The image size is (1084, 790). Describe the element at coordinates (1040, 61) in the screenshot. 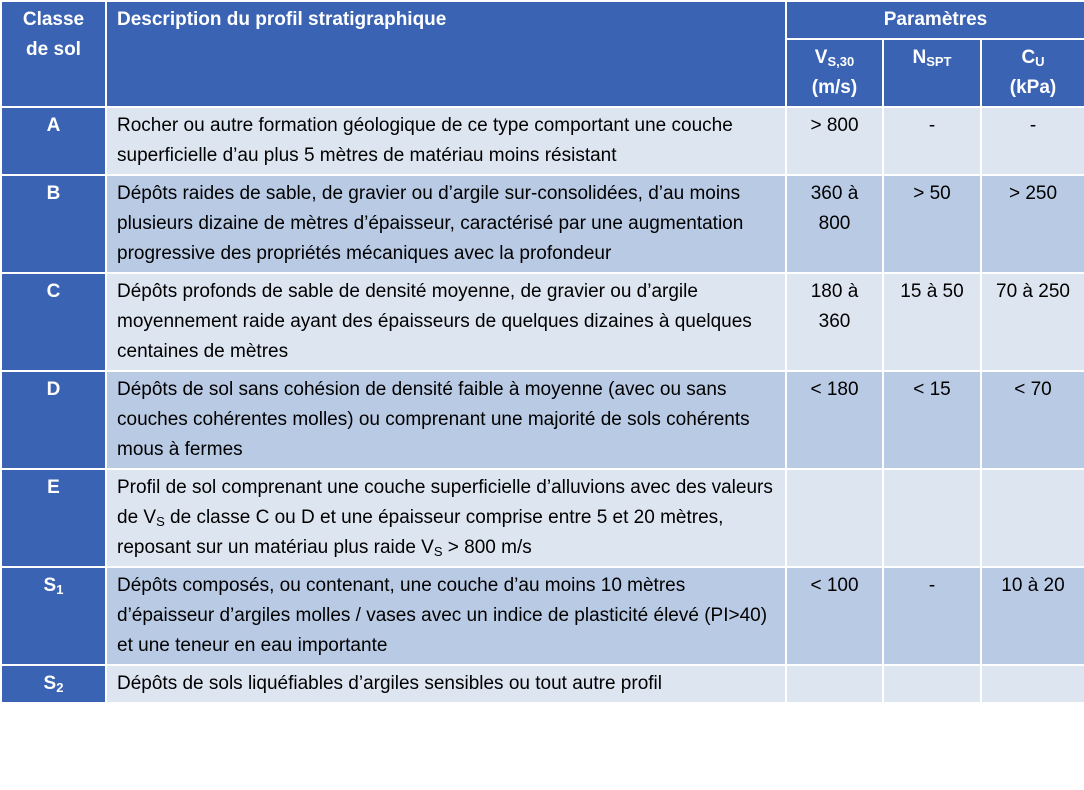

I see `label-subscript: U` at that location.